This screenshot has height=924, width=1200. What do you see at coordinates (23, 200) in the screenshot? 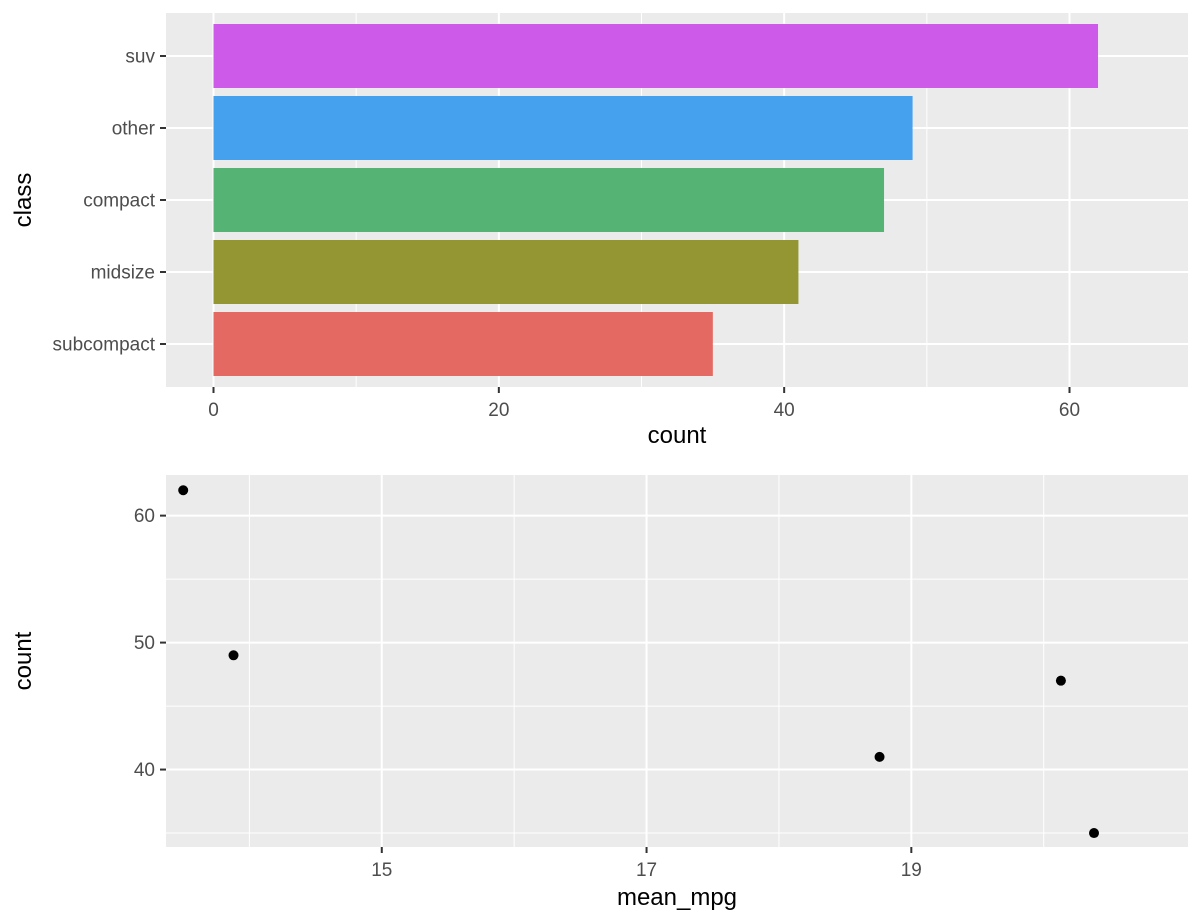
I see `bar-chart-y-axis-title: class` at bounding box center [23, 200].